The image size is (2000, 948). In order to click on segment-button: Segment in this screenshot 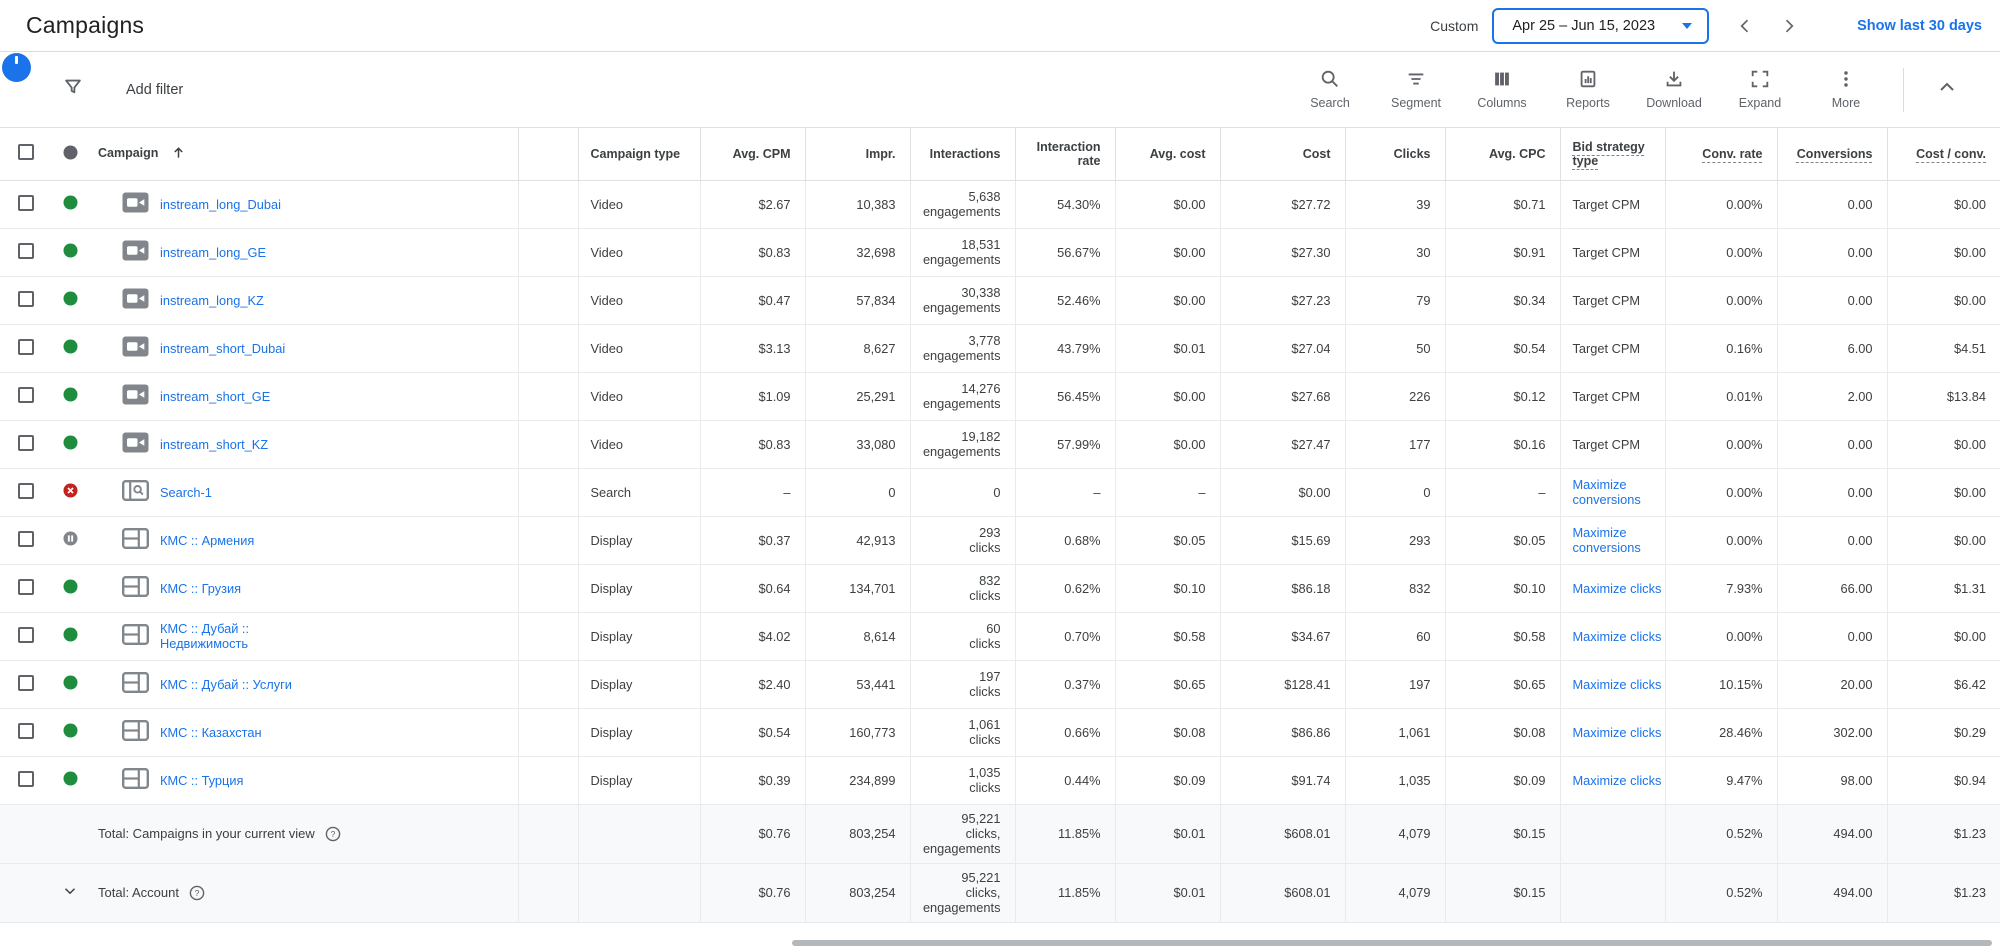, I will do `click(1416, 89)`.